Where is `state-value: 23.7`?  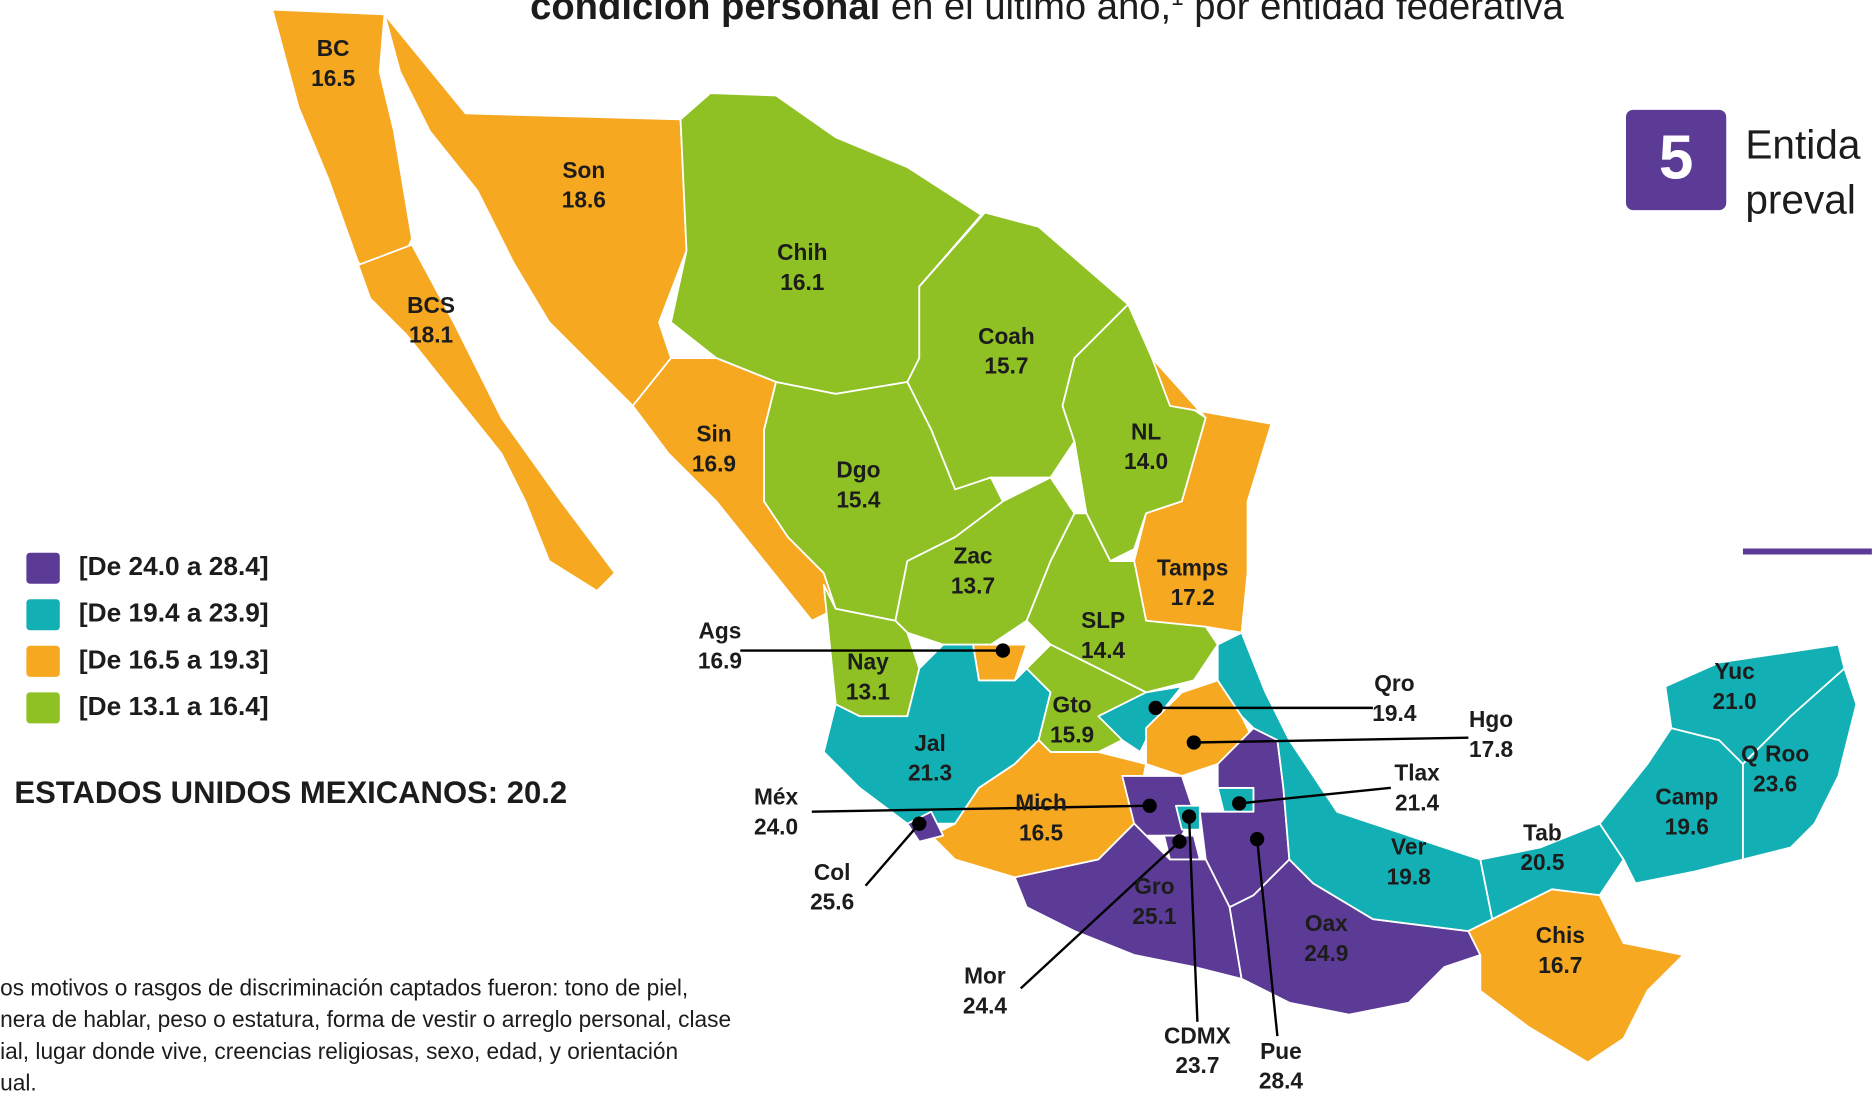
state-value: 23.7 is located at coordinates (1197, 1065).